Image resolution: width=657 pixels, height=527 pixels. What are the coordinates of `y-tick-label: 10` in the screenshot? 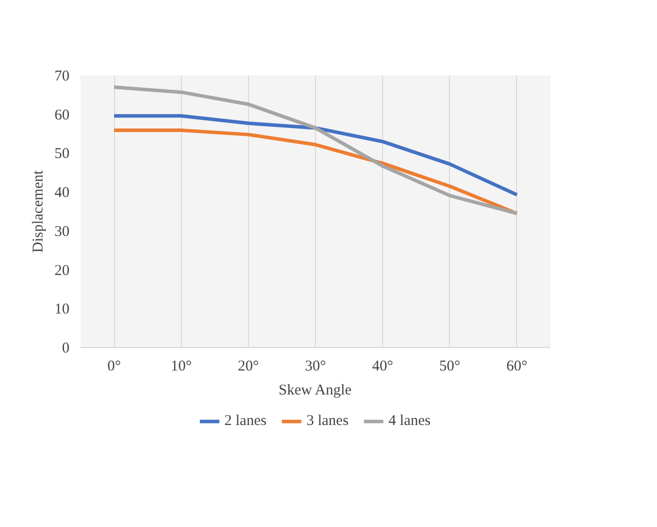 It's located at (62, 310).